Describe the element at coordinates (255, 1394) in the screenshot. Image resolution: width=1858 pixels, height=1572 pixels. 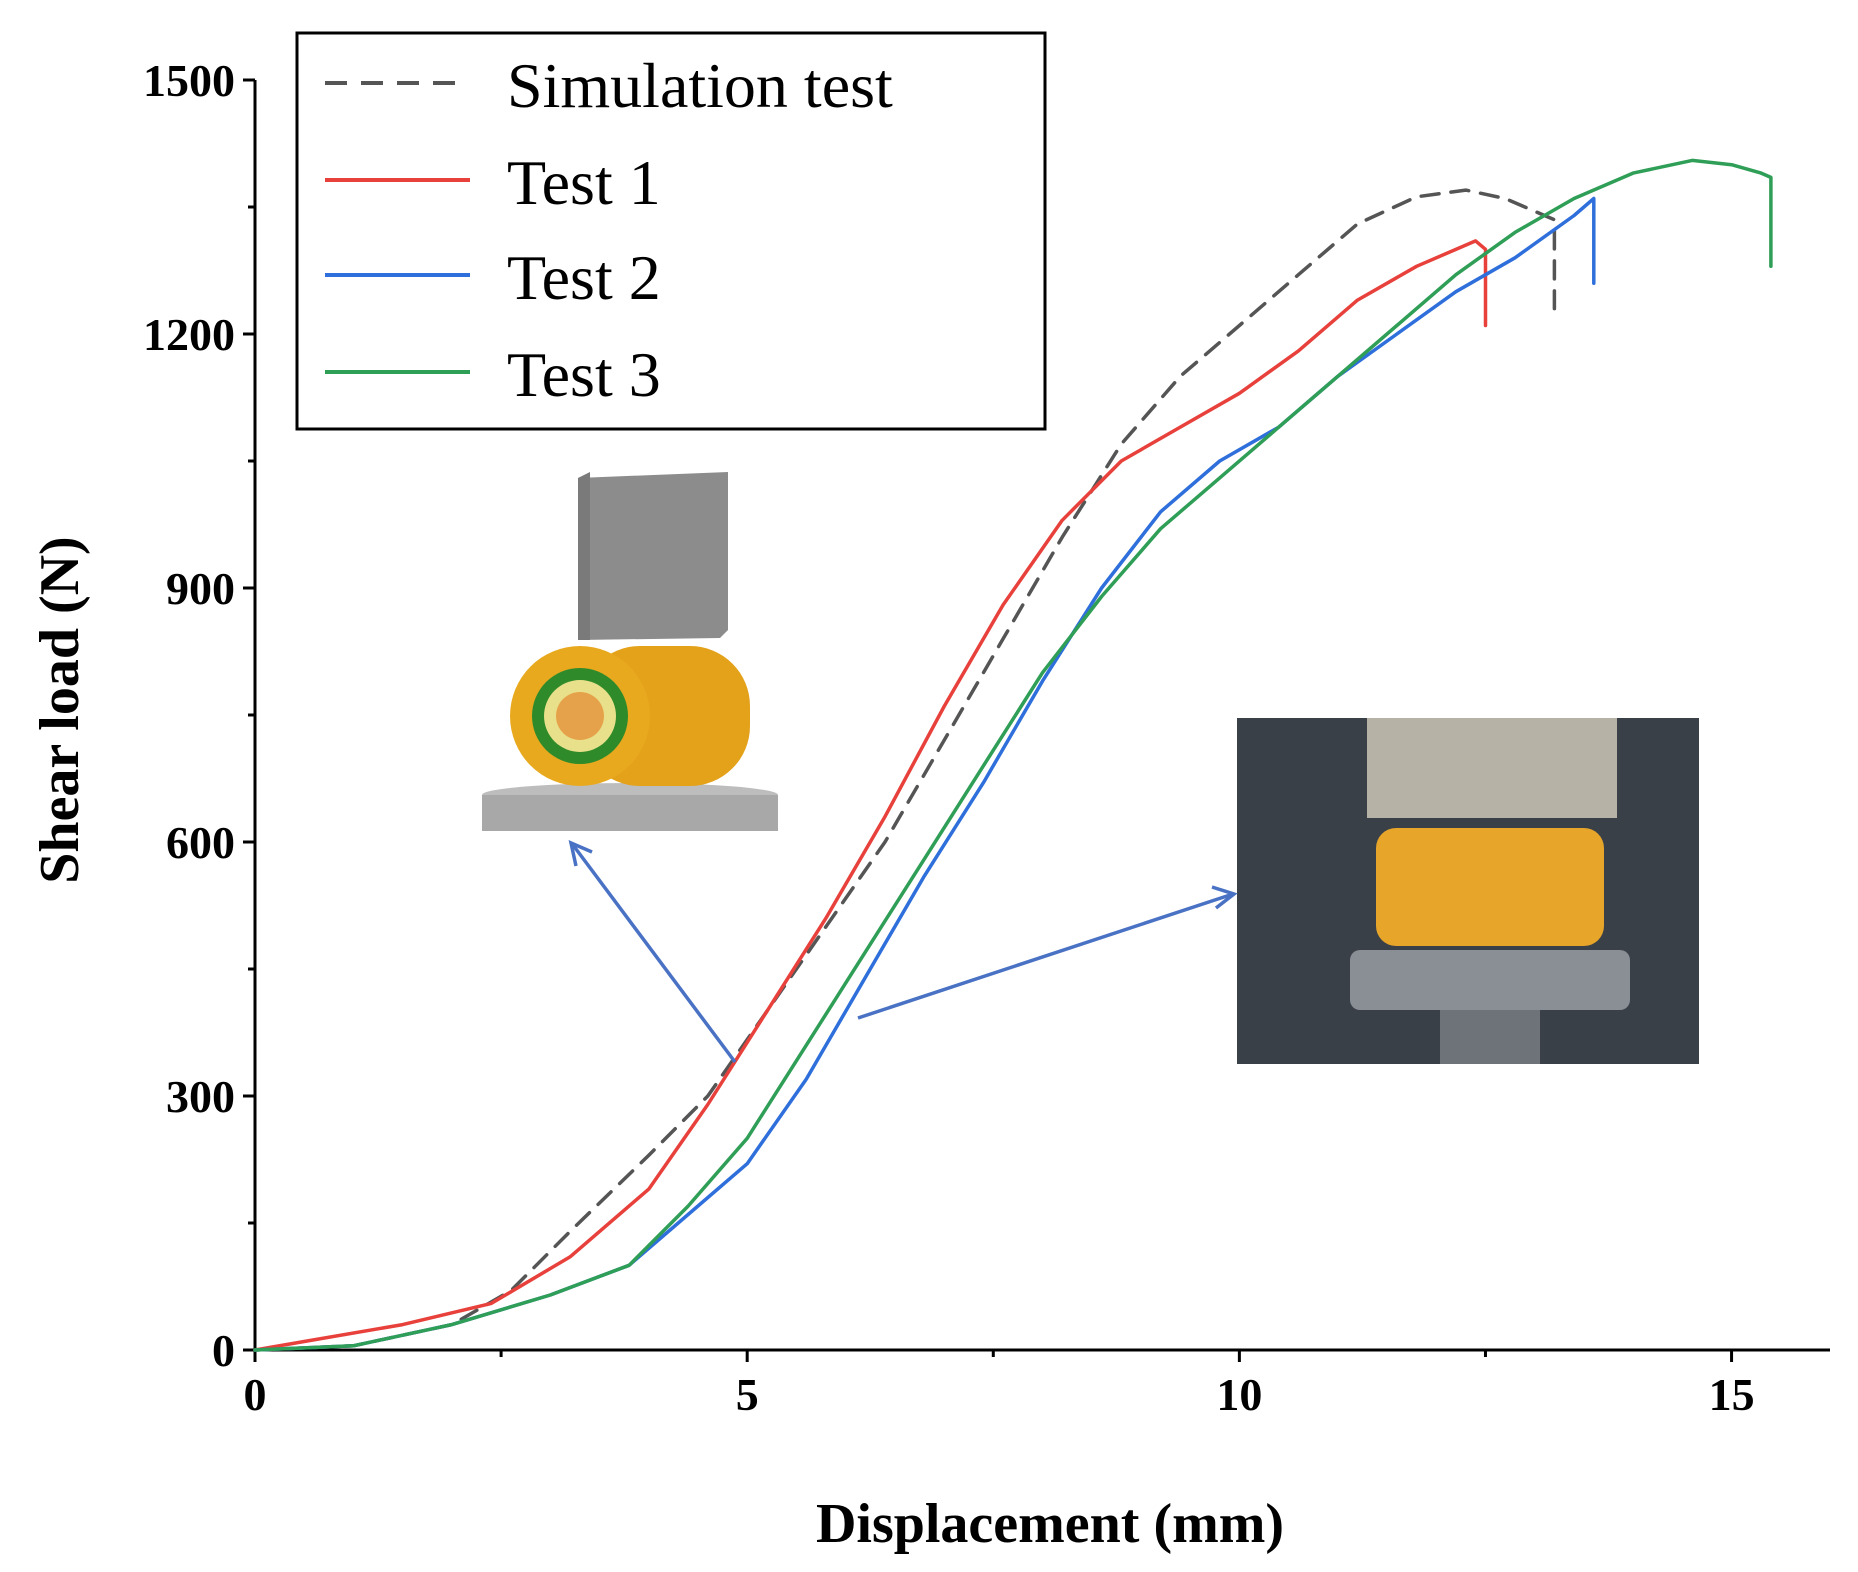
I see `x-tick-label: 0` at that location.